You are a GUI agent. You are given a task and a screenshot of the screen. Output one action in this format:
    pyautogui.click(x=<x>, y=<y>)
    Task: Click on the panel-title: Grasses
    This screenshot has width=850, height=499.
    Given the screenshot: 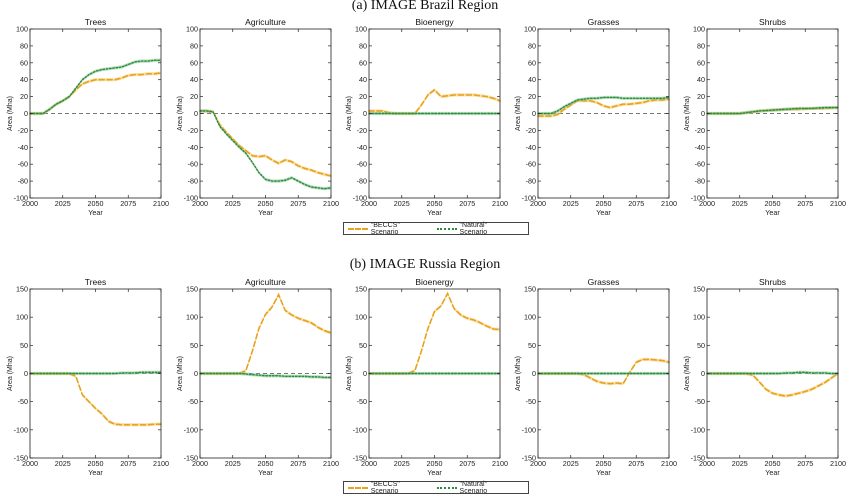 What is the action you would take?
    pyautogui.click(x=604, y=282)
    